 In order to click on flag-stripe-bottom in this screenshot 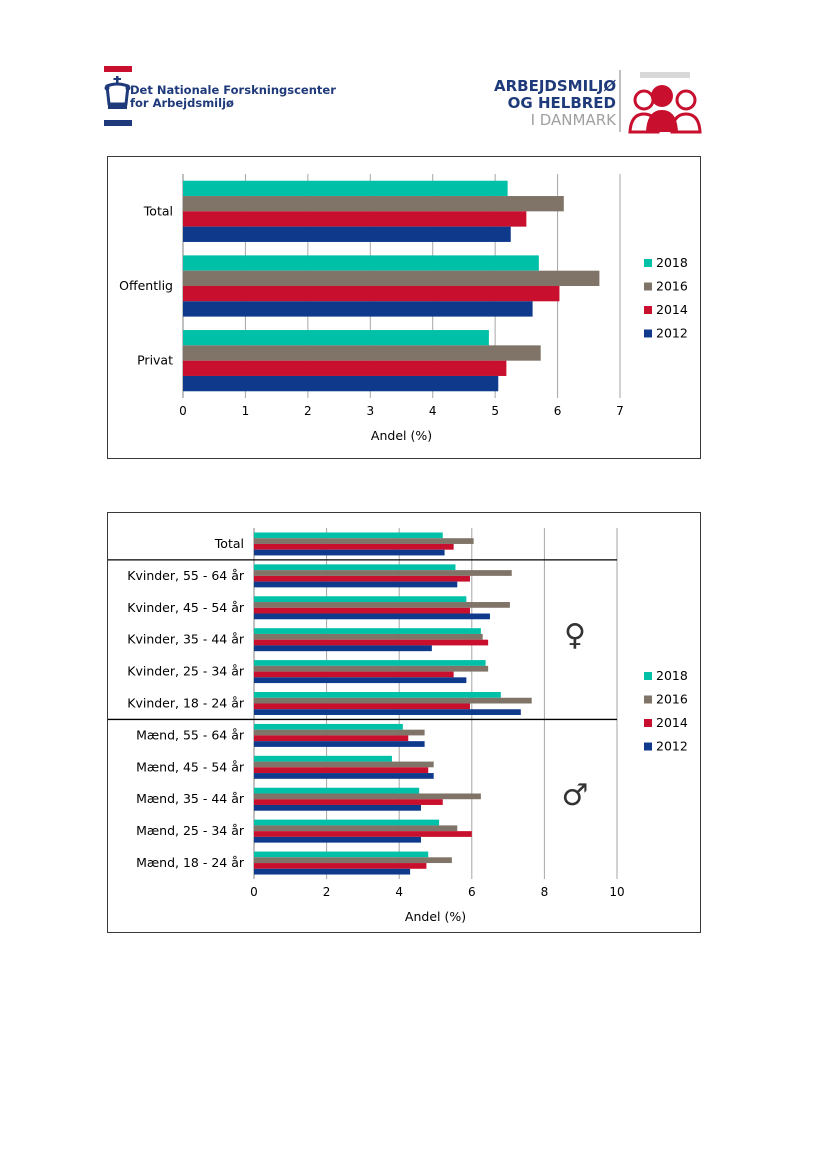, I will do `click(118, 123)`.